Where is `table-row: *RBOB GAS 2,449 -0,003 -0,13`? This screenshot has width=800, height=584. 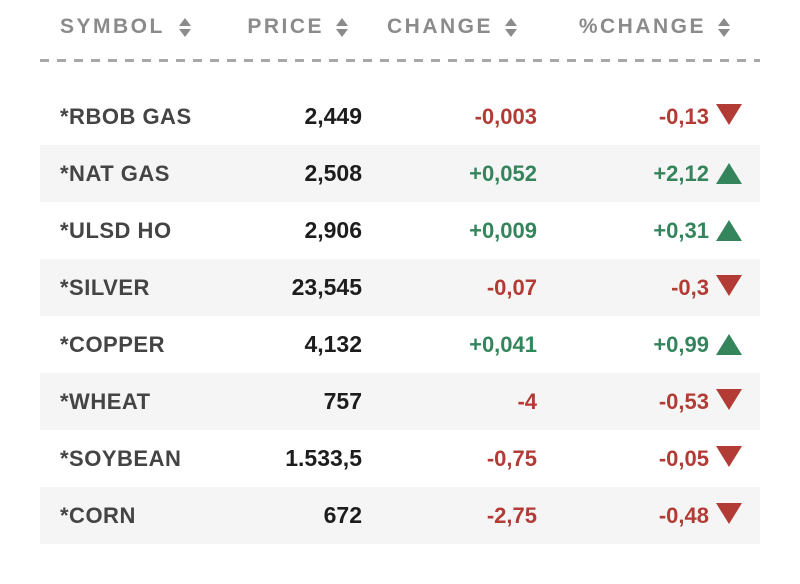 table-row: *RBOB GAS 2,449 -0,003 -0,13 is located at coordinates (400, 116).